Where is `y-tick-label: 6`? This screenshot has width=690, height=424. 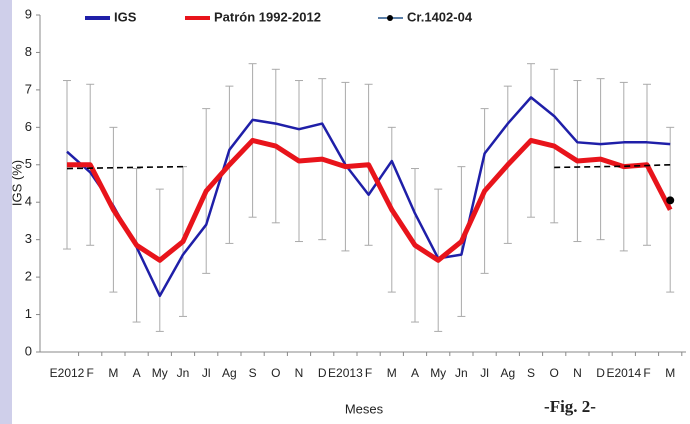
y-tick-label: 6 is located at coordinates (28, 126).